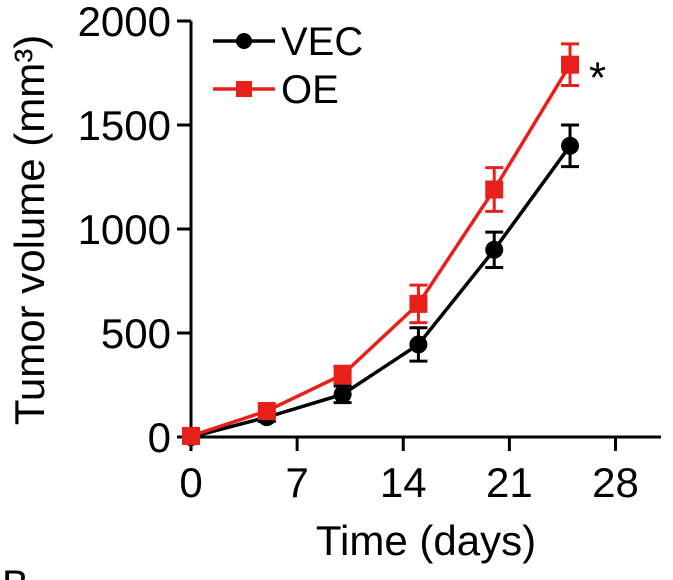  Describe the element at coordinates (159, 437) in the screenshot. I see `y-tick-label: 0` at that location.